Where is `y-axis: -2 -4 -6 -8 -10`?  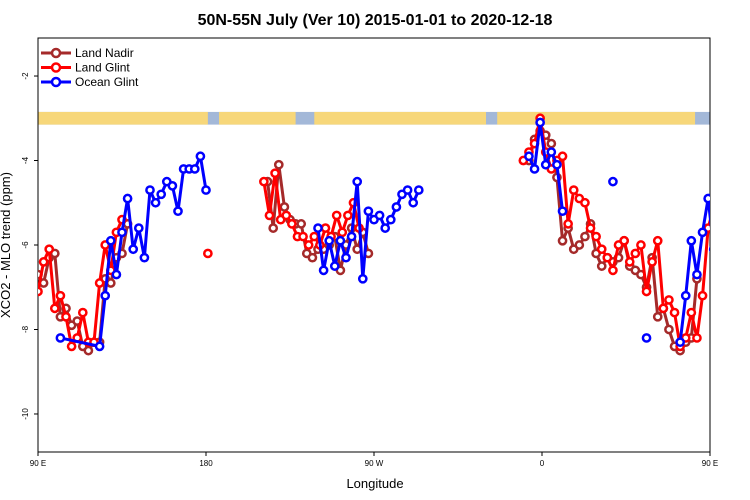
y-axis: -2 -4 -6 -8 -10 is located at coordinates (29, 246).